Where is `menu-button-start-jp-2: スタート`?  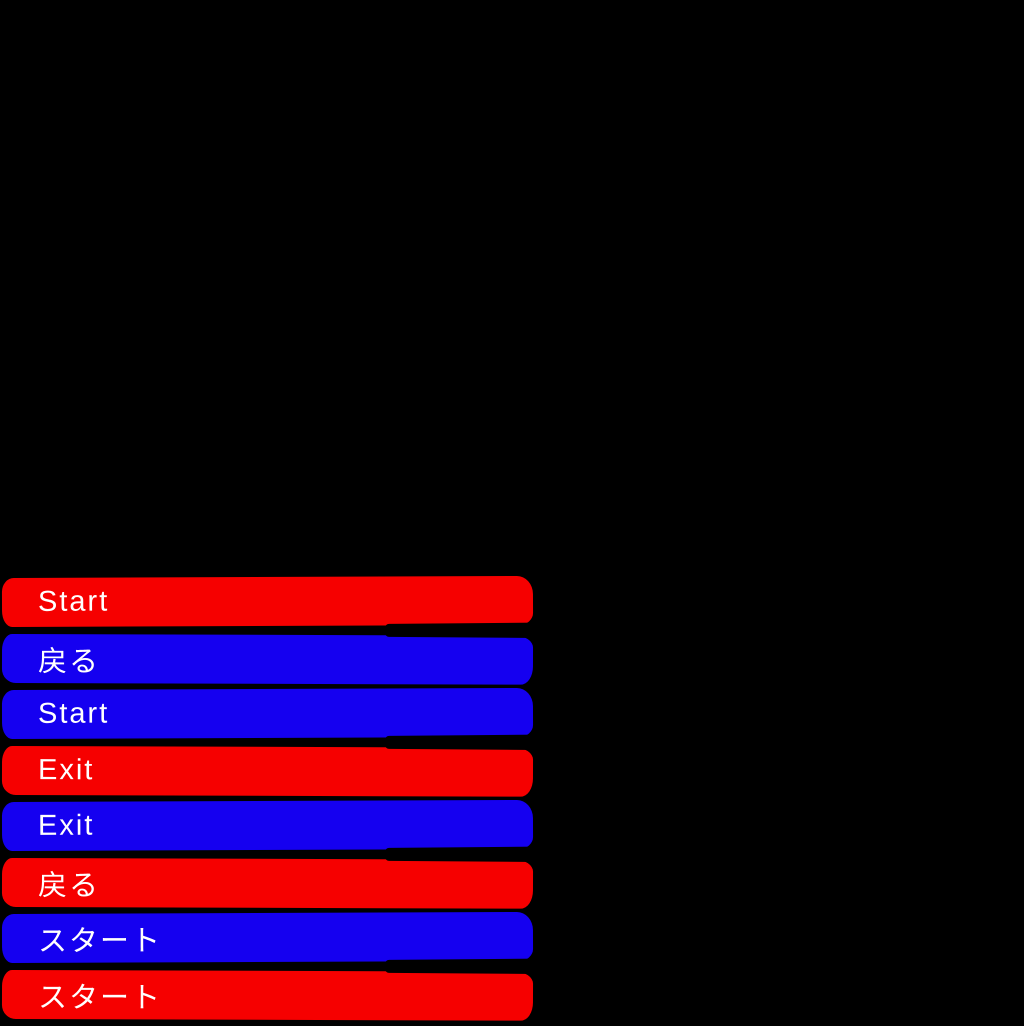
menu-button-start-jp-2: スタート is located at coordinates (267, 995).